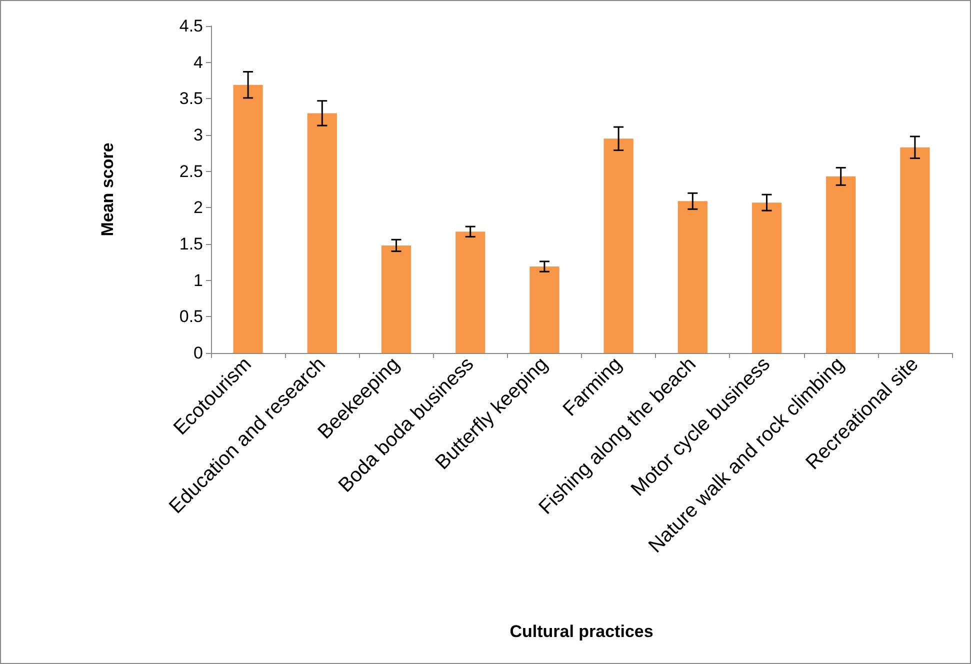 Image resolution: width=971 pixels, height=664 pixels. I want to click on y-tick-label: 3, so click(198, 135).